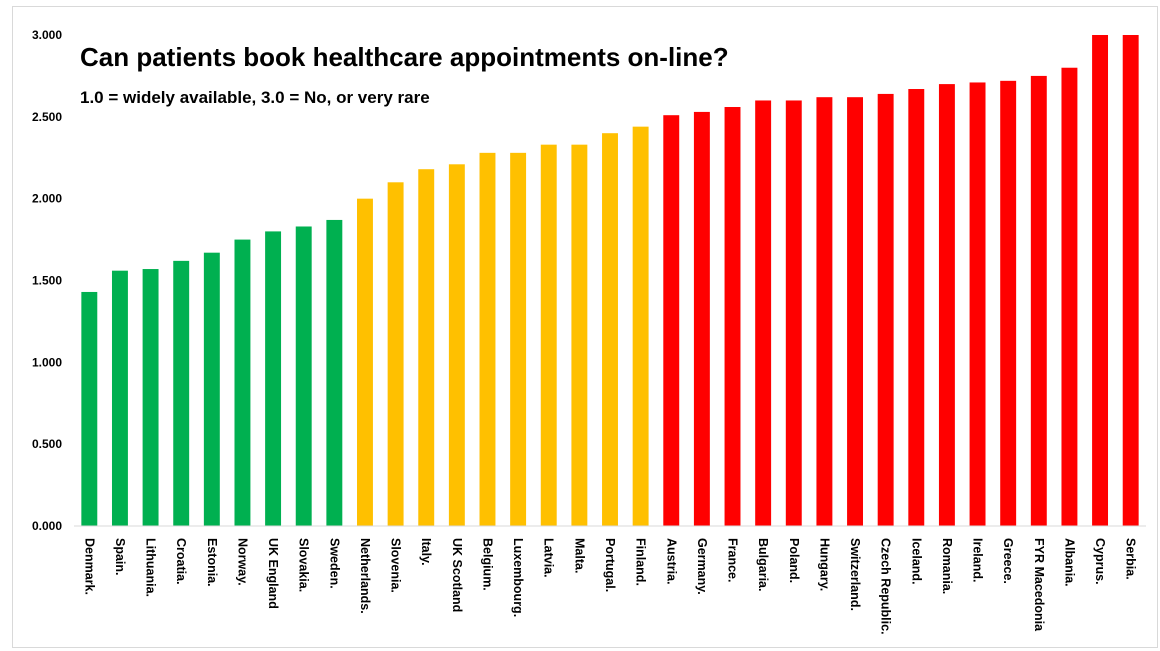 This screenshot has width=1160, height=651. I want to click on x-tick-label: Spain., so click(120, 557).